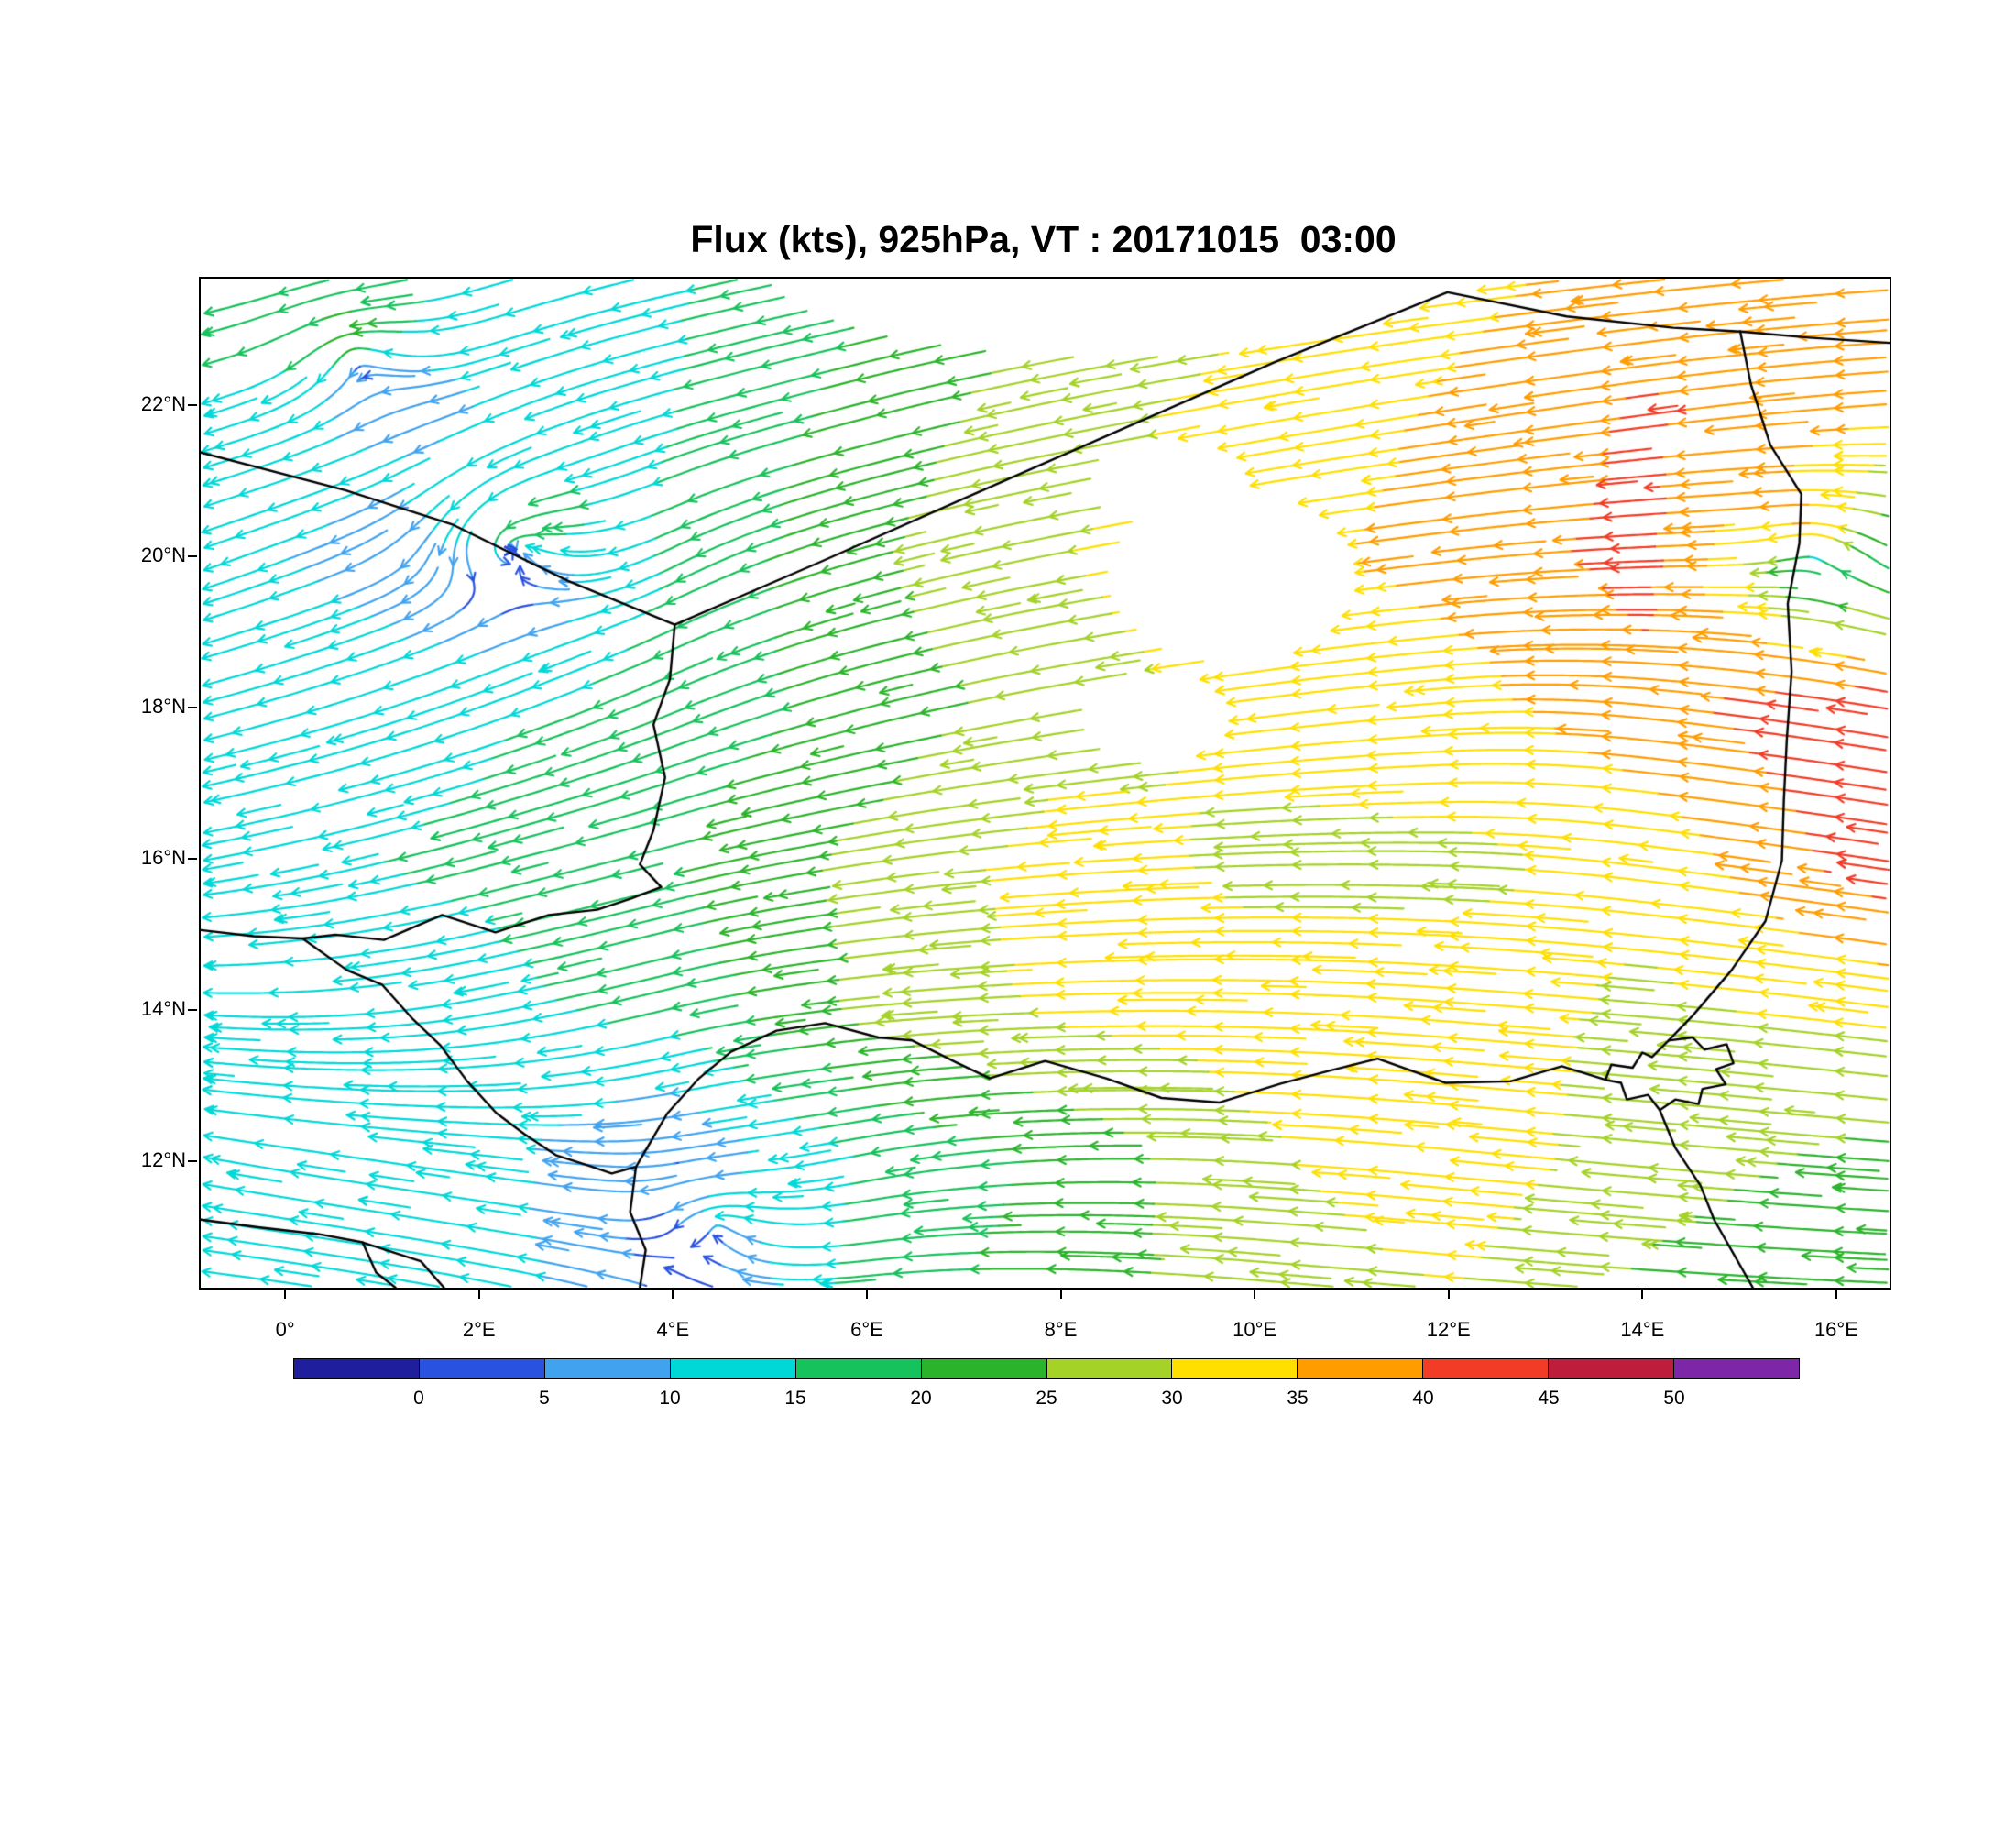 The image size is (2016, 1833). I want to click on colorbar-label: 30, so click(1172, 1398).